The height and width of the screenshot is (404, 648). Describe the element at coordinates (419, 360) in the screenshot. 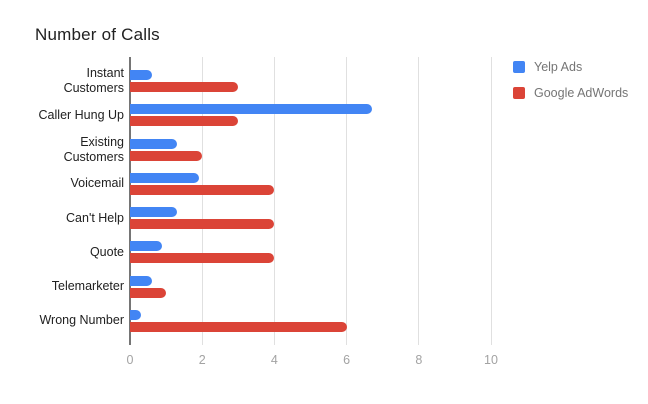

I see `x-tick-label: 8` at that location.